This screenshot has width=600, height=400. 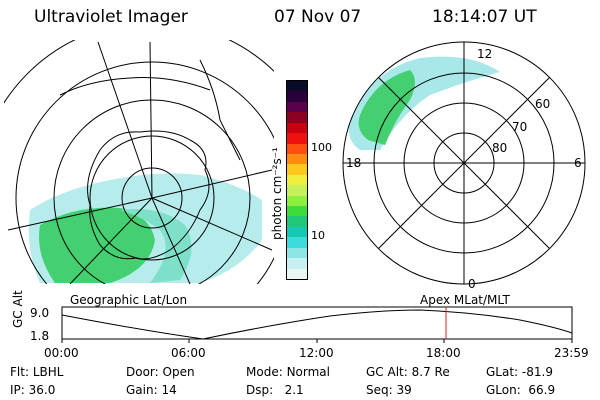 What do you see at coordinates (33, 390) in the screenshot?
I see `footer-ip: IP: 36.0` at bounding box center [33, 390].